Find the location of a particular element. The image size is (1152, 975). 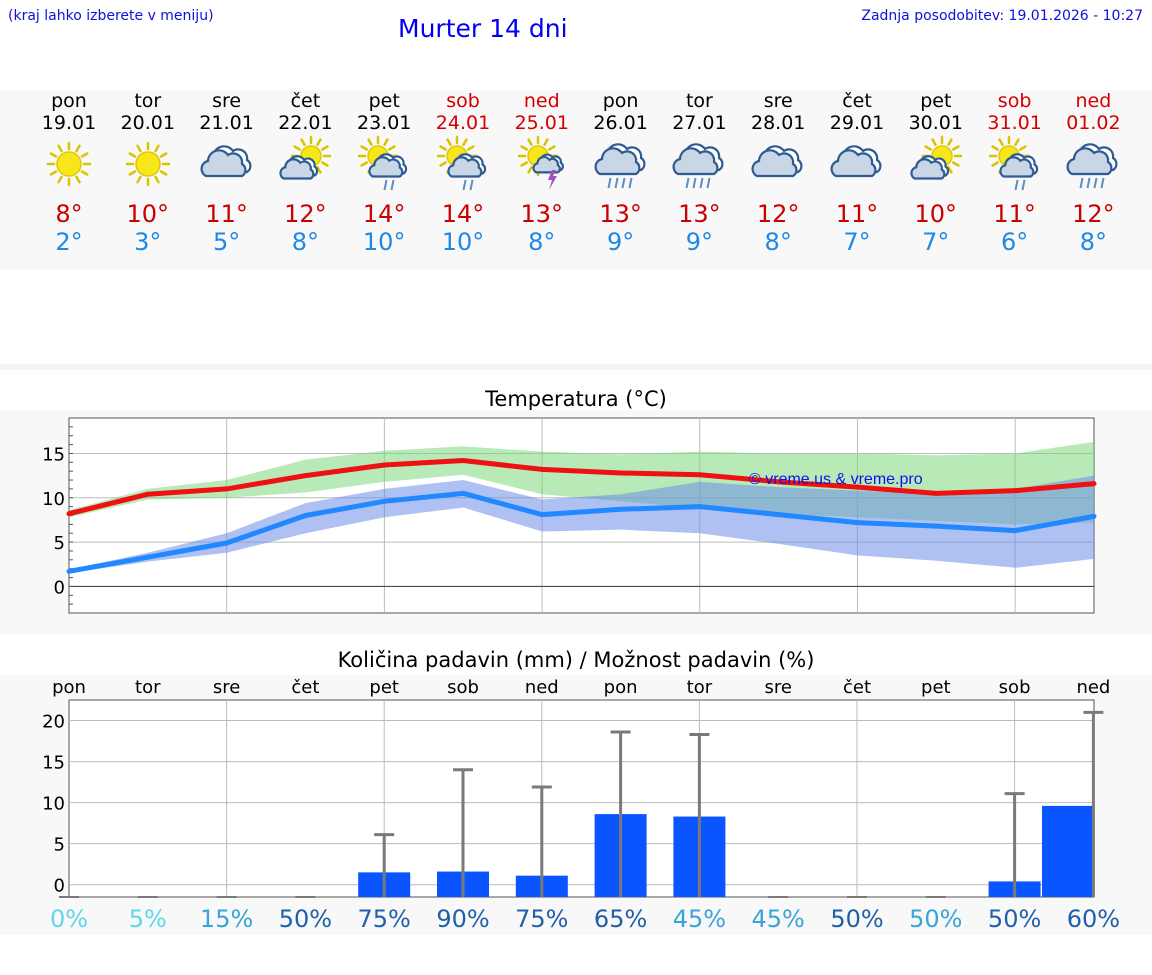

day-name: pon is located at coordinates (620, 101).